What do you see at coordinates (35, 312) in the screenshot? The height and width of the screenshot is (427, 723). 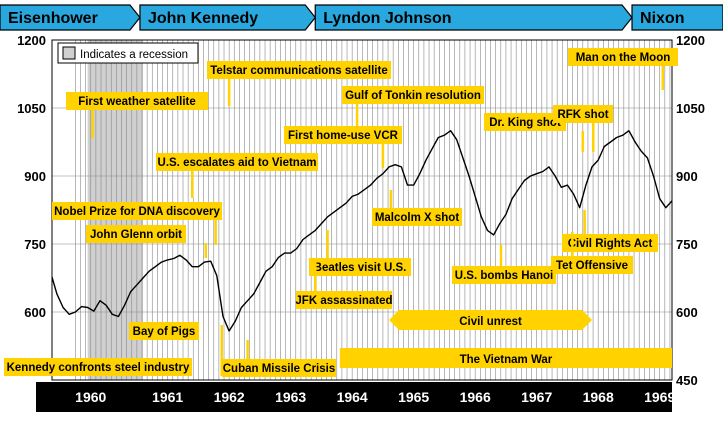 I see `y-tick-label-left: 600` at bounding box center [35, 312].